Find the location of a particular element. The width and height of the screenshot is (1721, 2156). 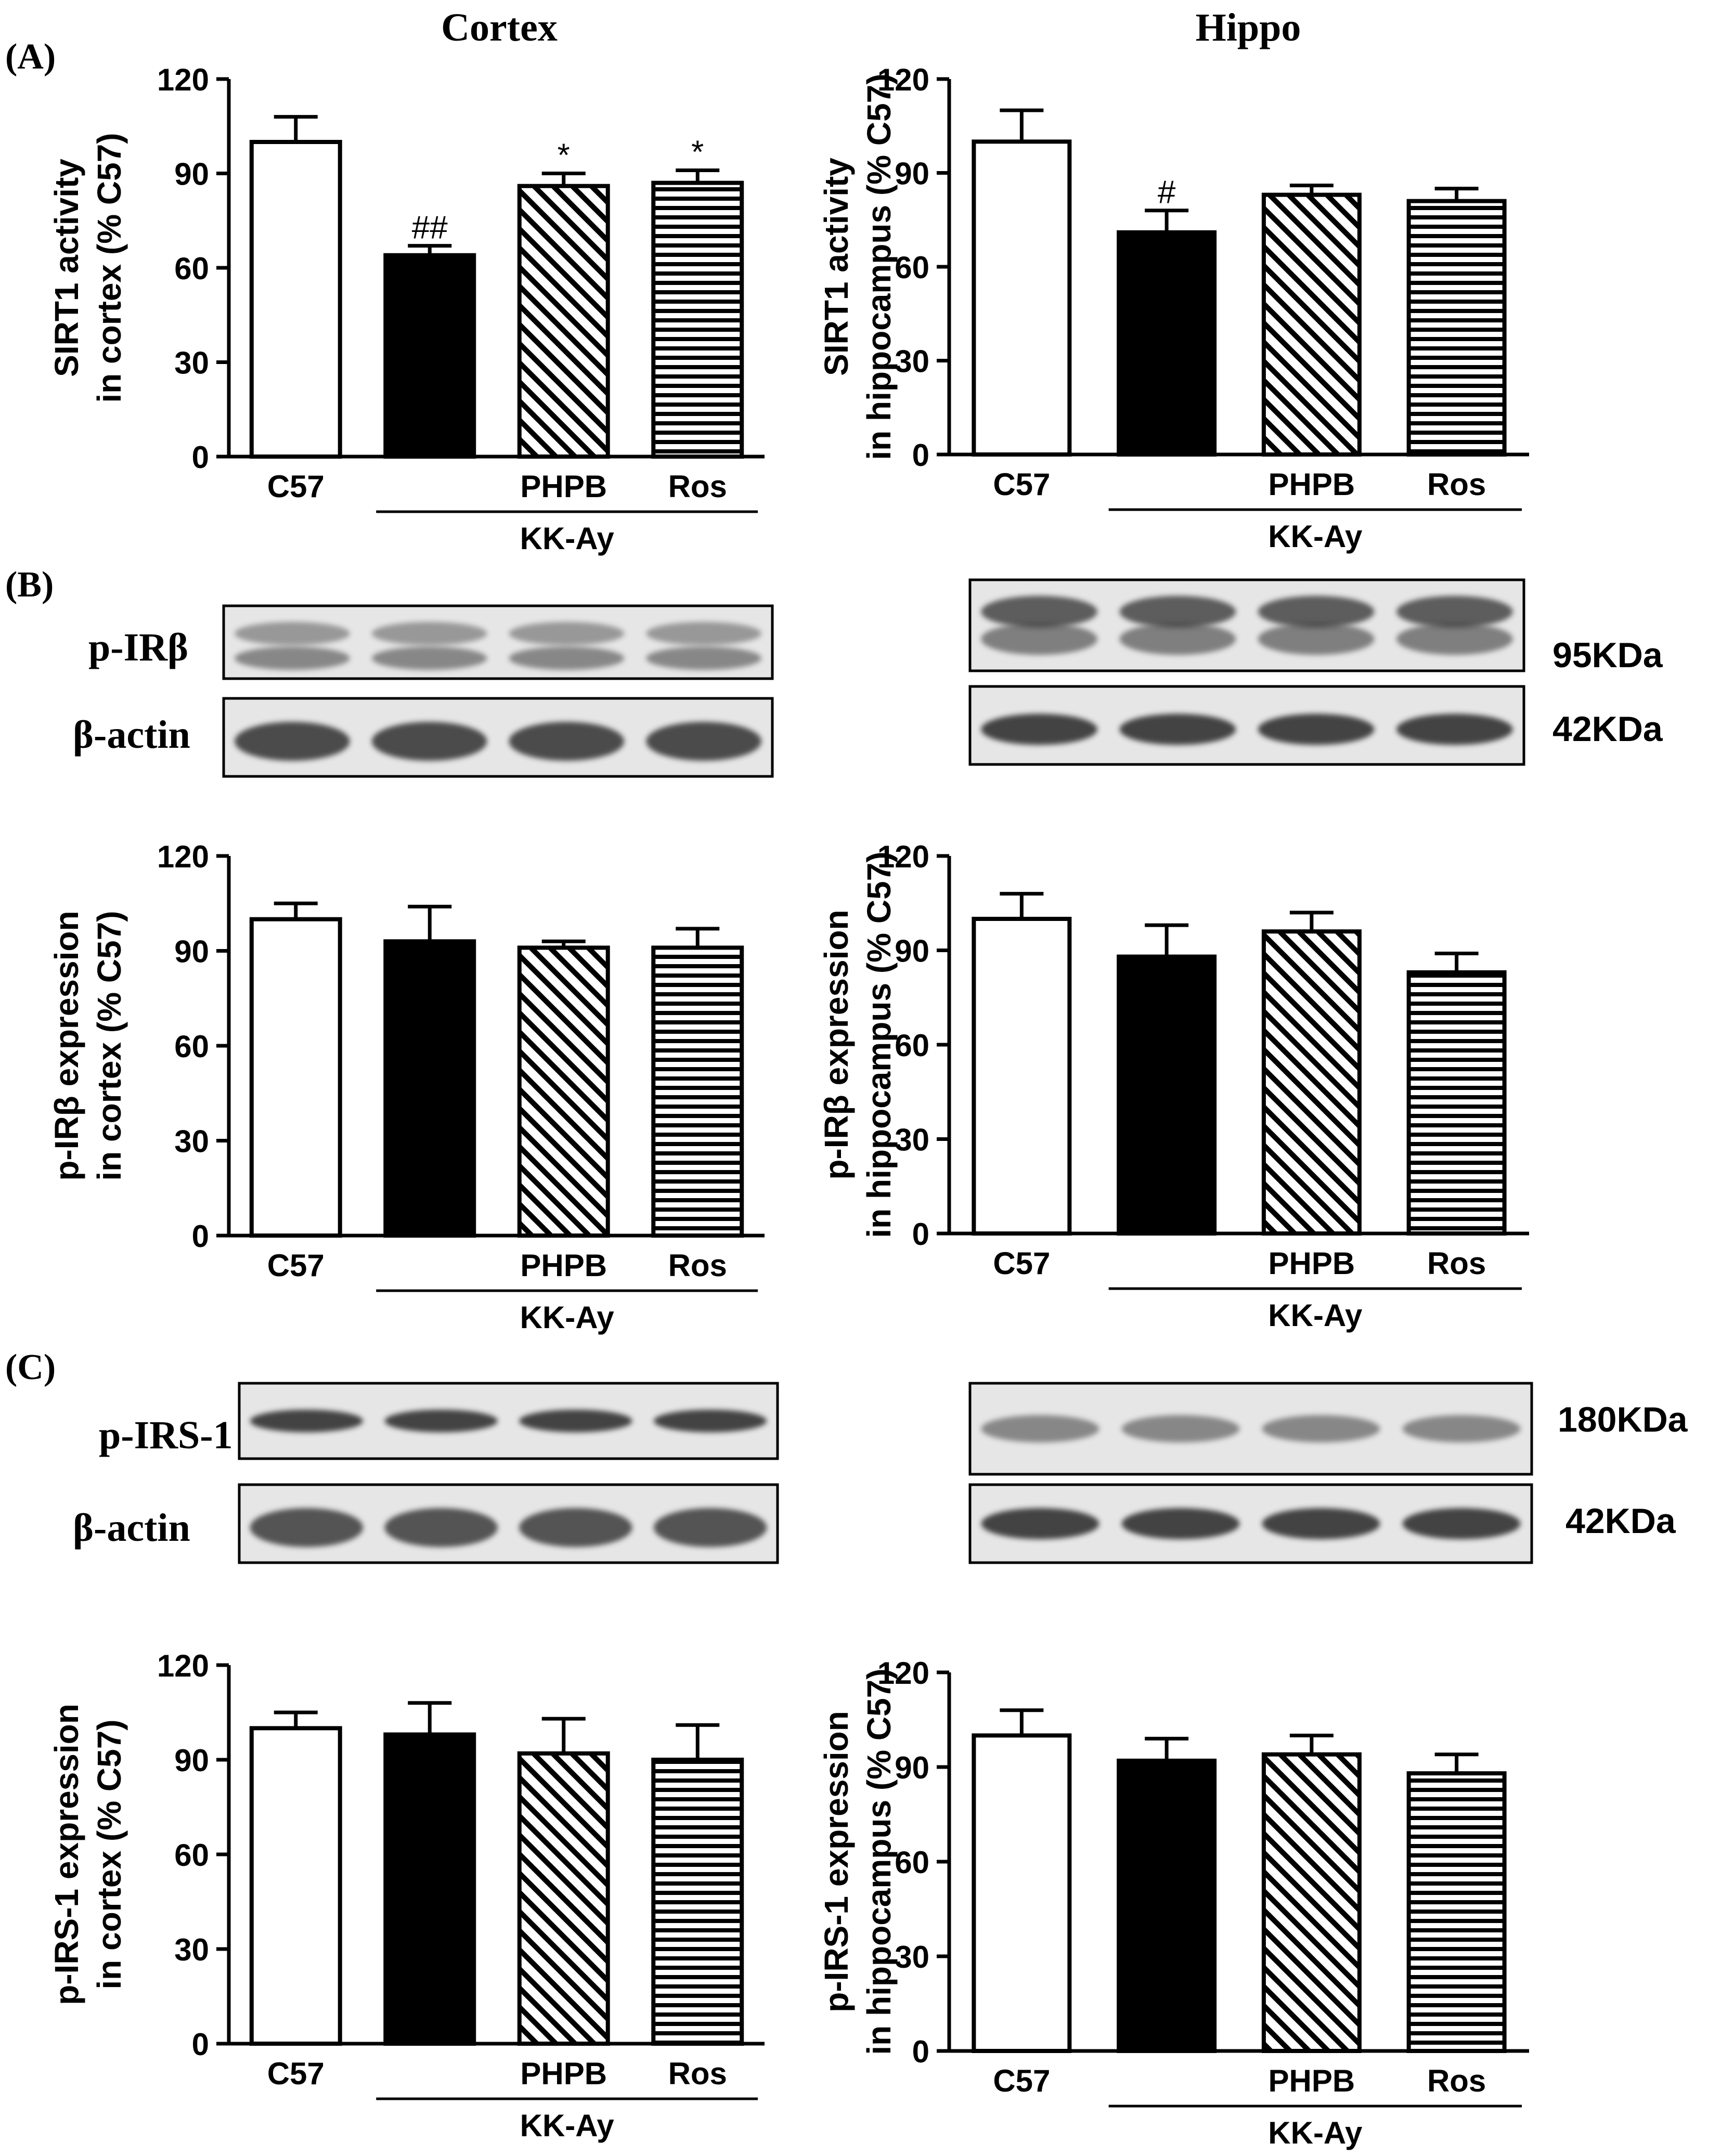

y-axis-label: p-IRS-1 expression is located at coordinates (836, 1861).